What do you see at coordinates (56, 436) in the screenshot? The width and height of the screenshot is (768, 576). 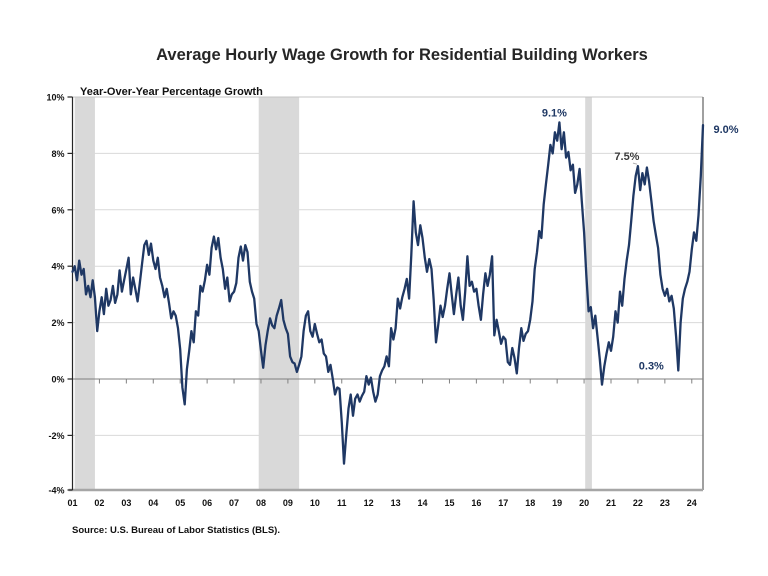 I see `y-axis-label: -2%` at bounding box center [56, 436].